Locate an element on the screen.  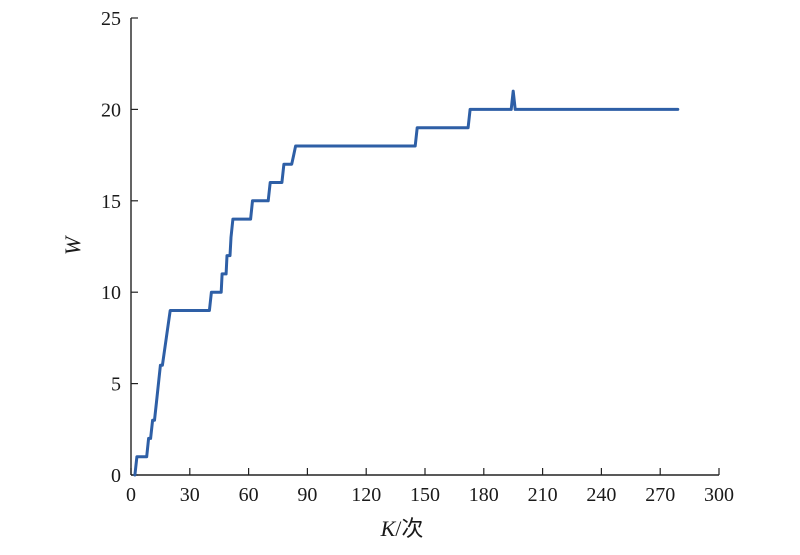
x-tick-label: 120 is located at coordinates (366, 495).